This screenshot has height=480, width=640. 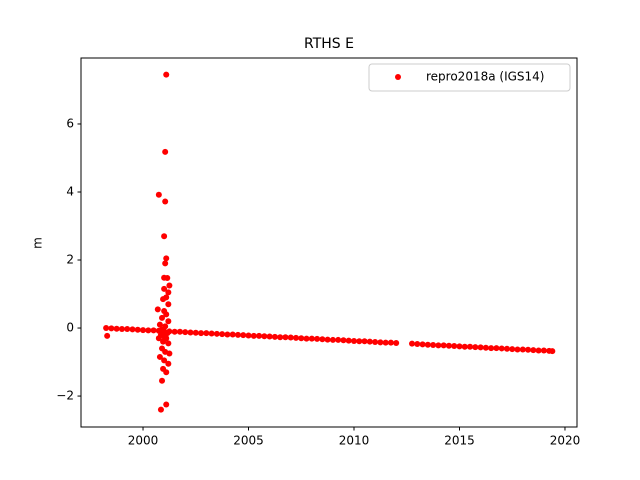 What do you see at coordinates (354, 441) in the screenshot?
I see `x-tick-label: 2010` at bounding box center [354, 441].